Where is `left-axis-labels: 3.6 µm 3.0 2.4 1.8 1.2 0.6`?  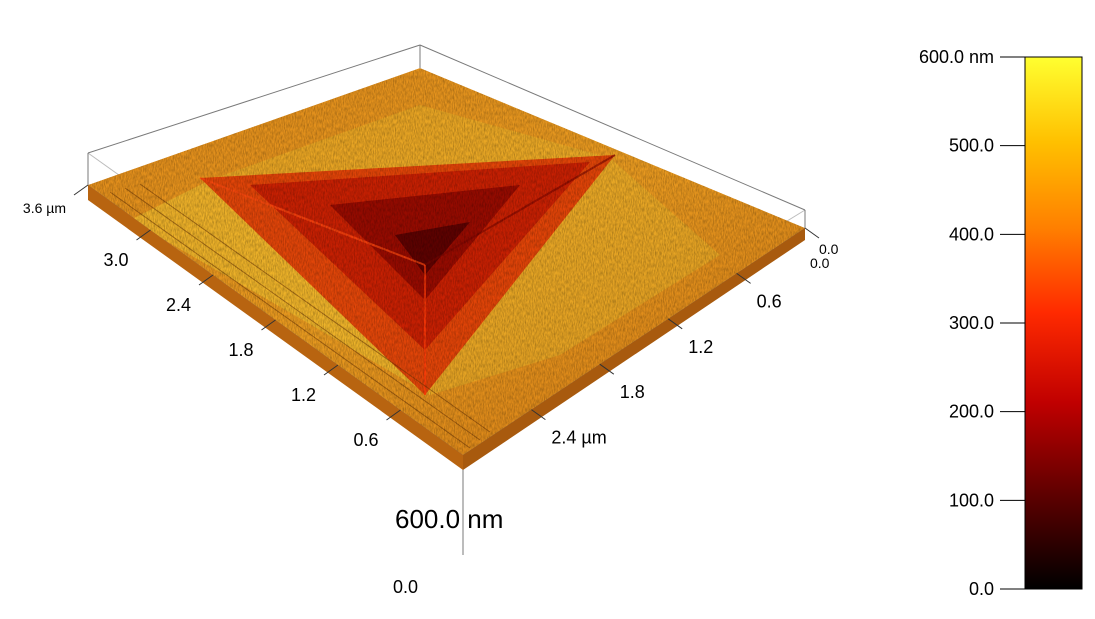 left-axis-labels: 3.6 µm 3.0 2.4 1.8 1.2 0.6 is located at coordinates (201, 325).